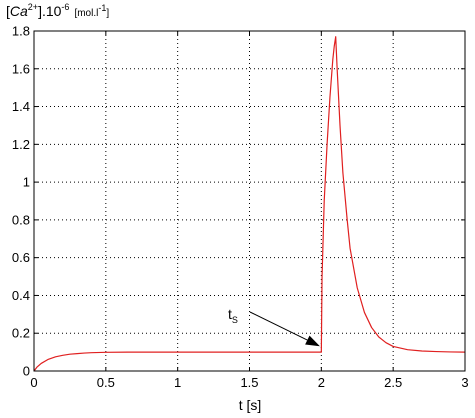 Image resolution: width=475 pixels, height=418 pixels. What do you see at coordinates (21, 257) in the screenshot?
I see `y-tick-label: 0.6` at bounding box center [21, 257].